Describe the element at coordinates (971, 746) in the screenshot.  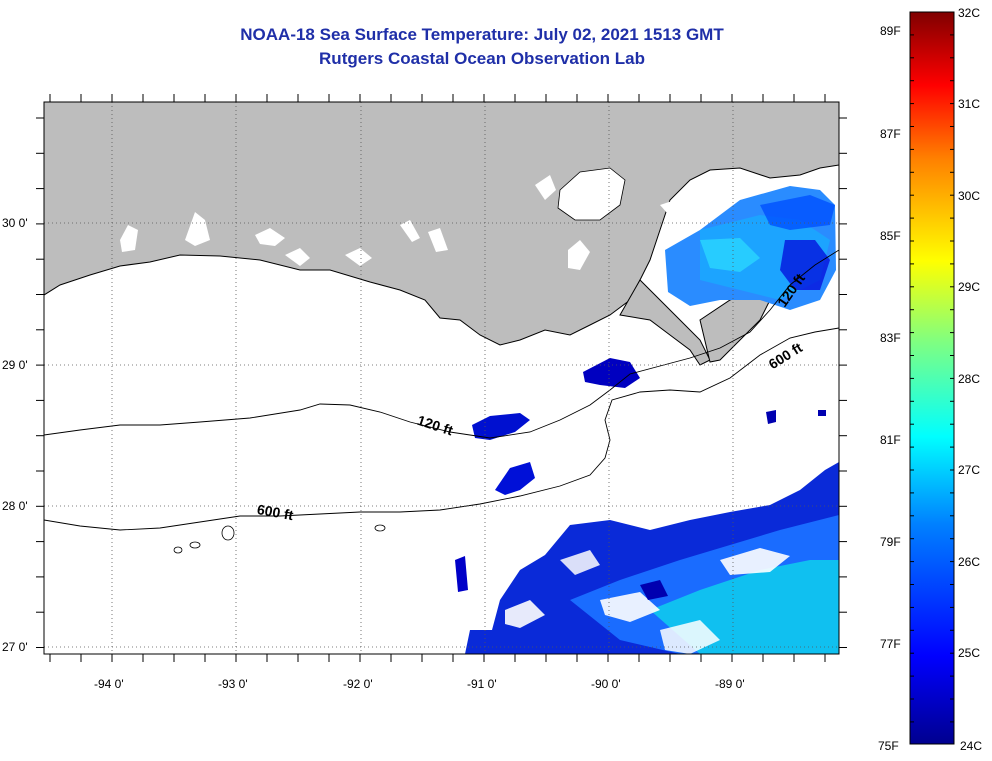
I see `cb-label-c: 24C` at that location.